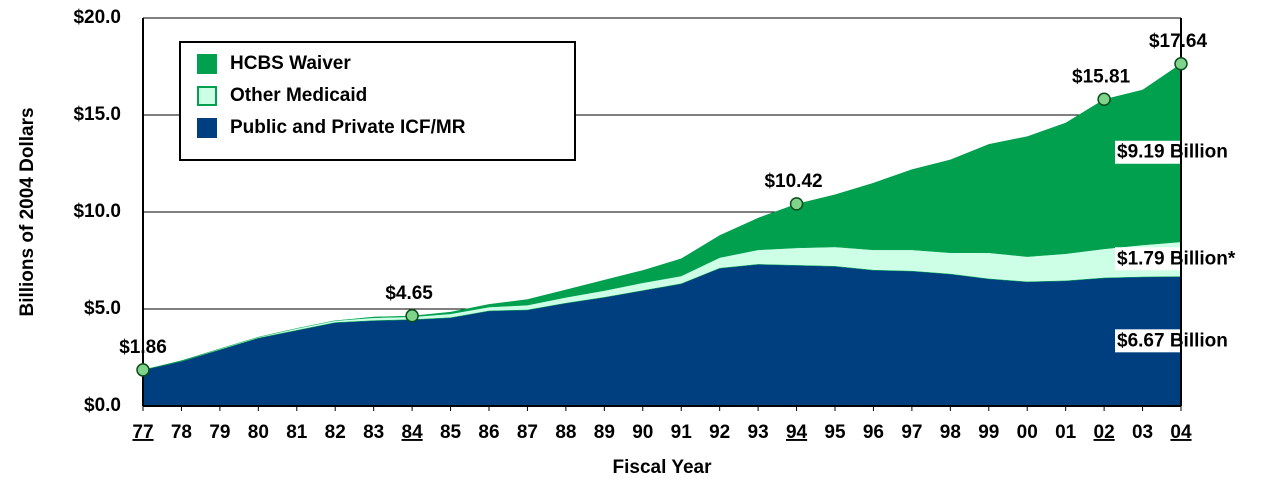  What do you see at coordinates (1178, 41) in the screenshot?
I see `point-label: $17.64` at bounding box center [1178, 41].